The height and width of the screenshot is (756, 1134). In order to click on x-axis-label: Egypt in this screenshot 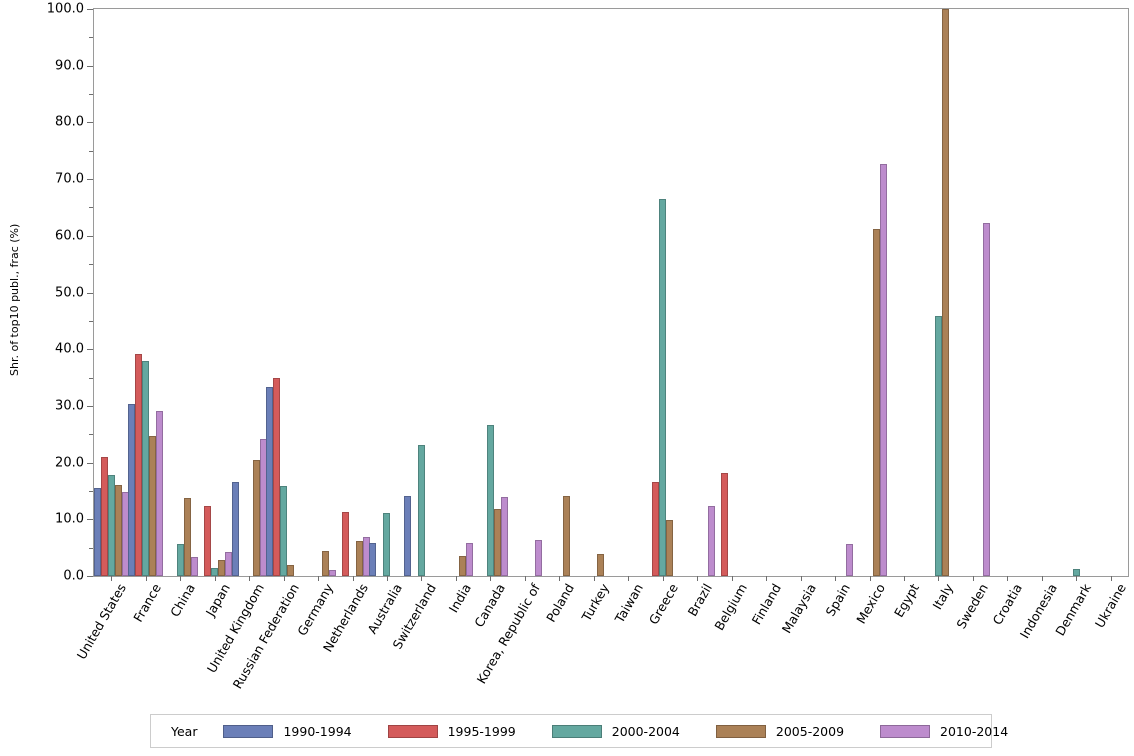, I will do `click(906, 600)`.